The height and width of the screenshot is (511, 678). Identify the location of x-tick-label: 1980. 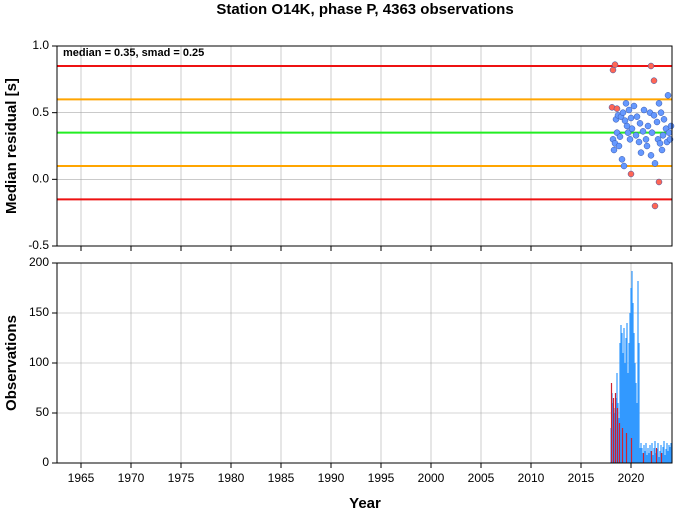
(231, 478).